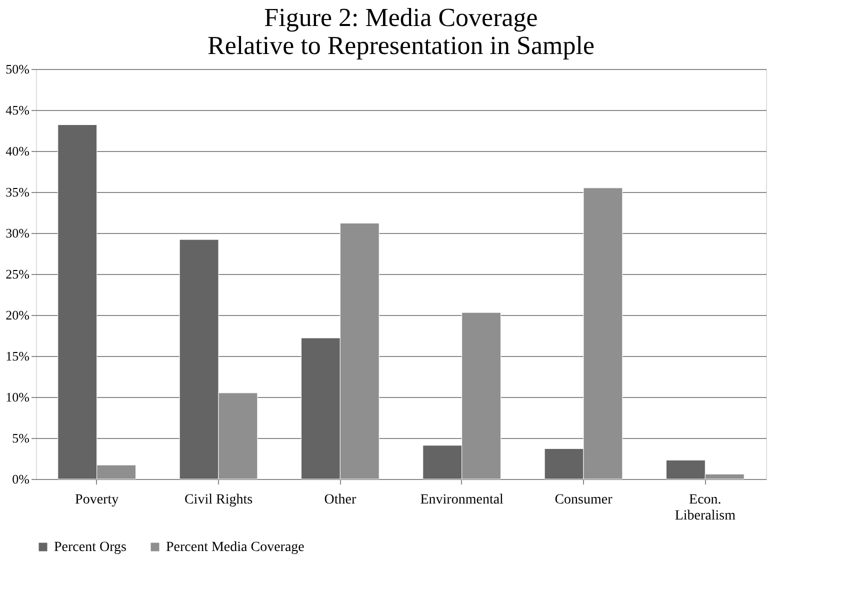 The image size is (862, 612). Describe the element at coordinates (21, 479) in the screenshot. I see `y-tick-label: 0%` at that location.